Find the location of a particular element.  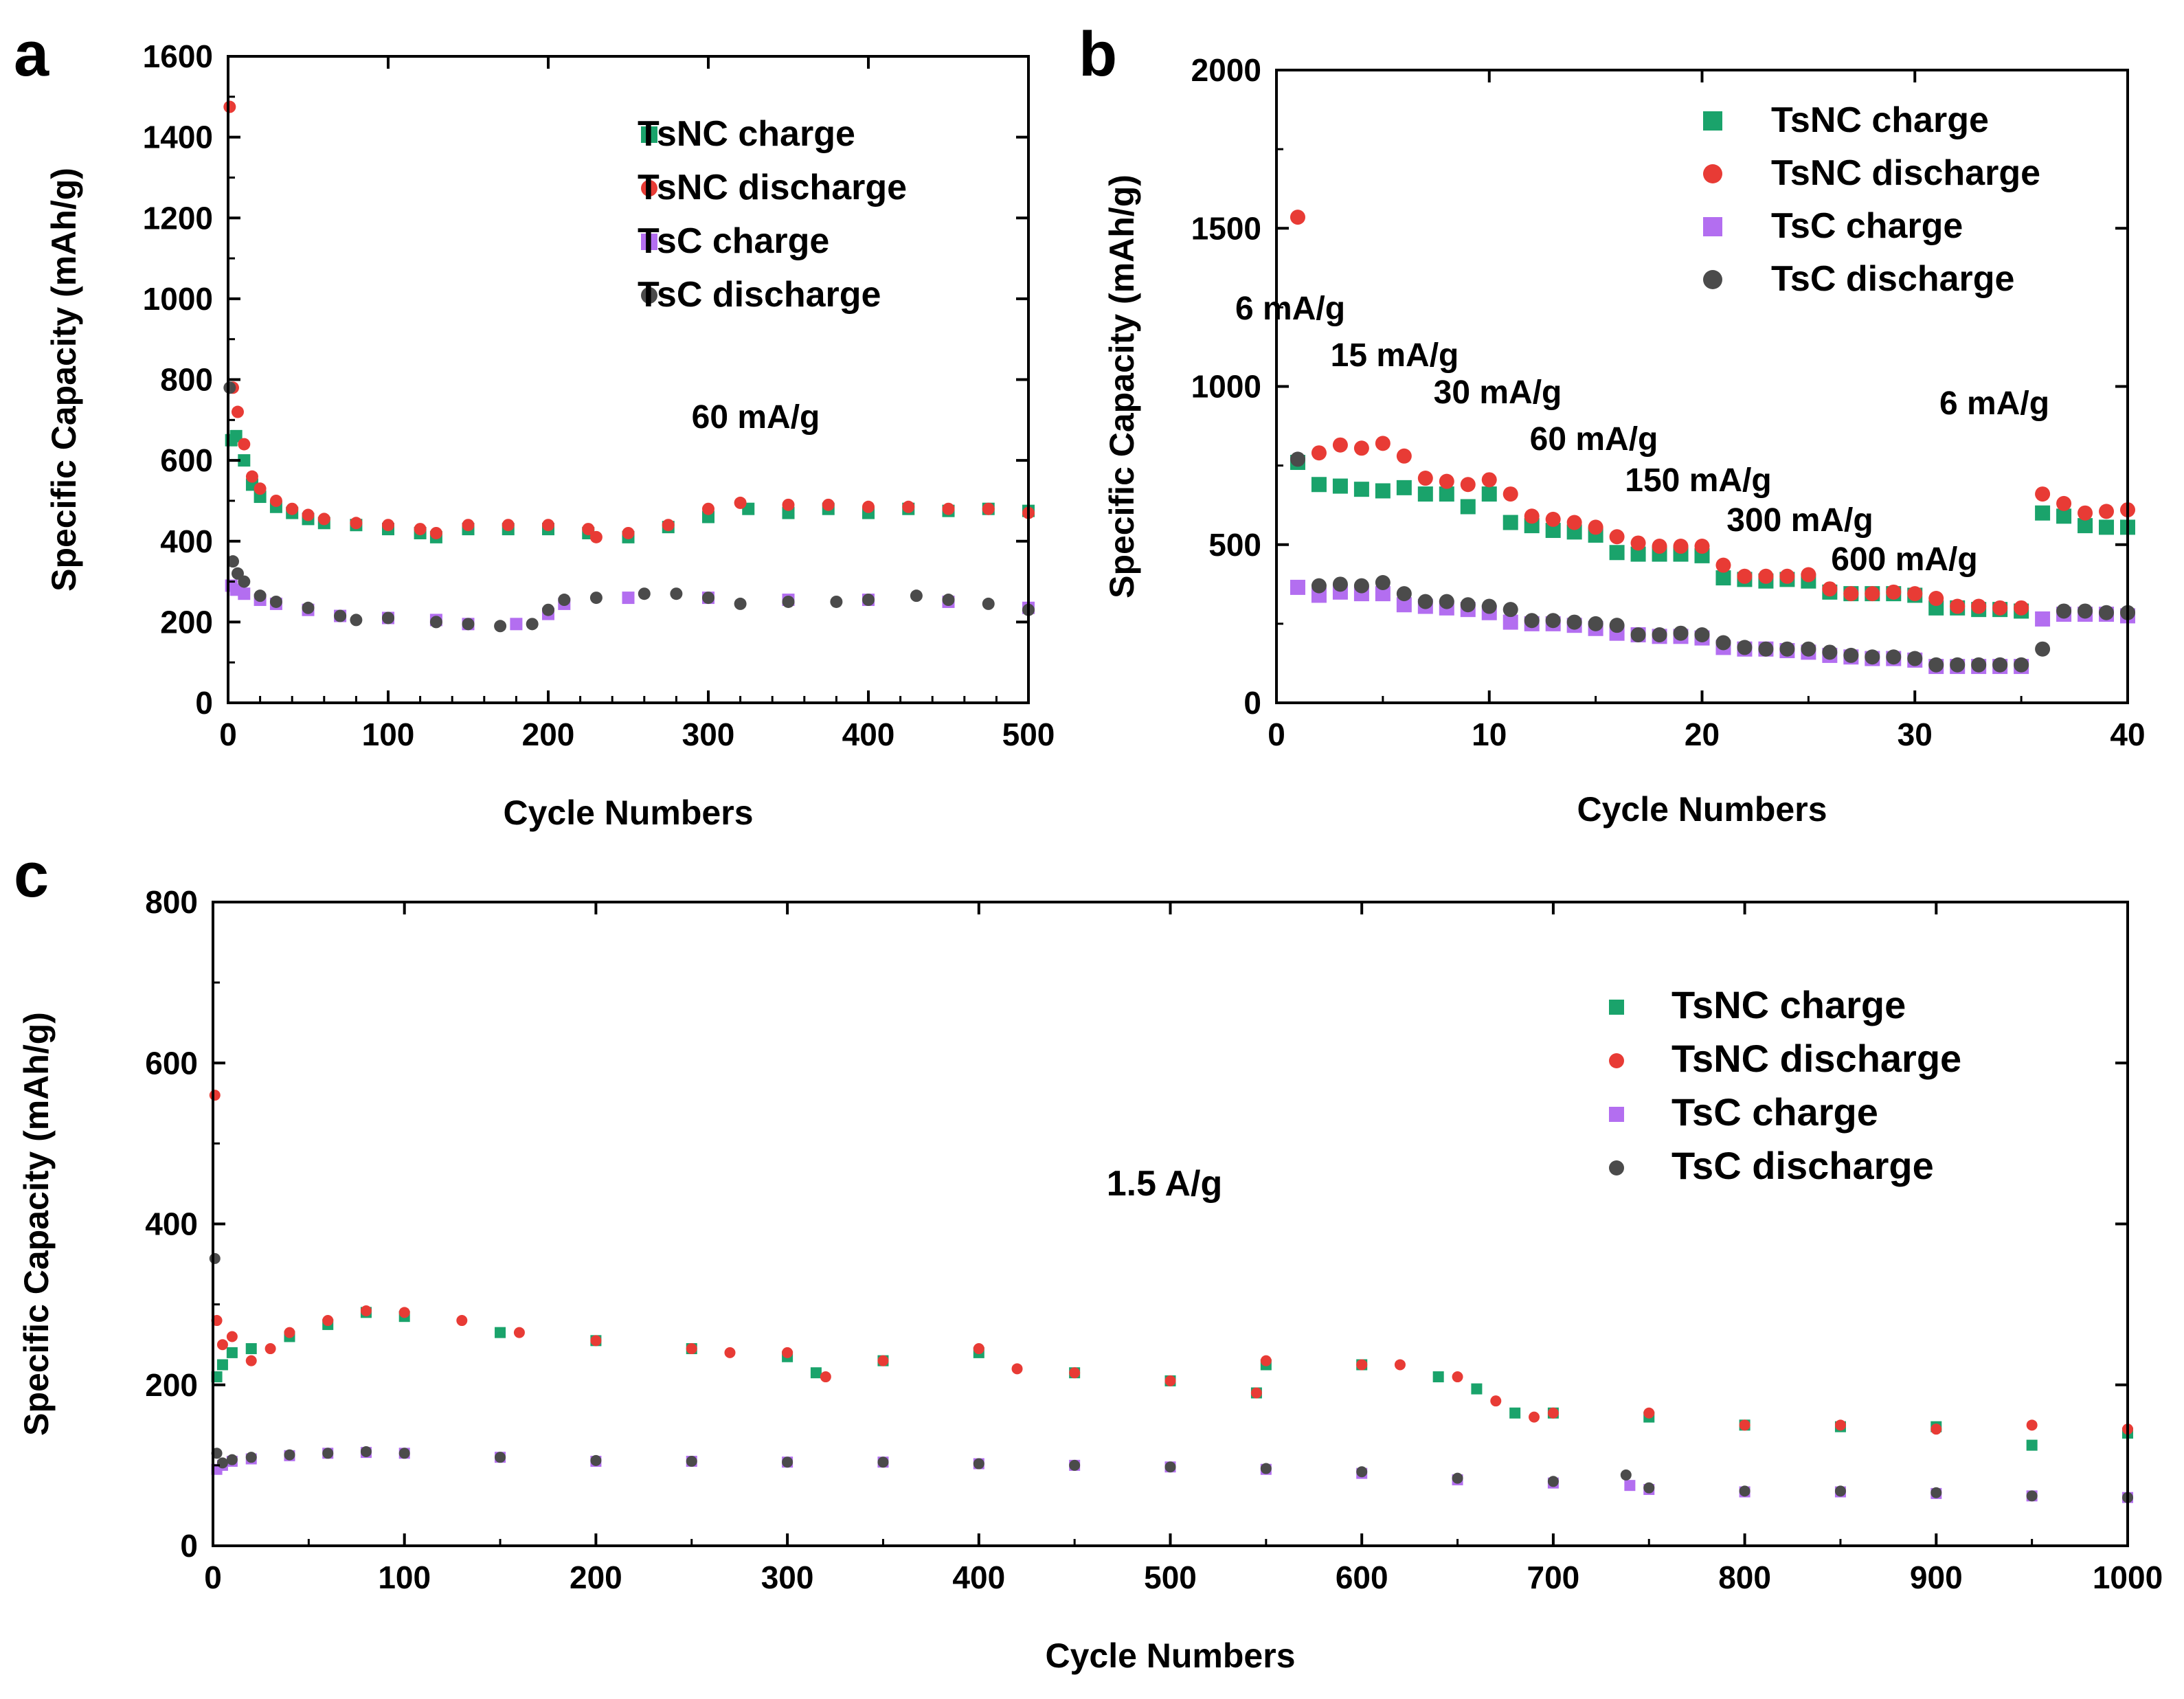

x-tick-label: 1000 is located at coordinates (2128, 1577).